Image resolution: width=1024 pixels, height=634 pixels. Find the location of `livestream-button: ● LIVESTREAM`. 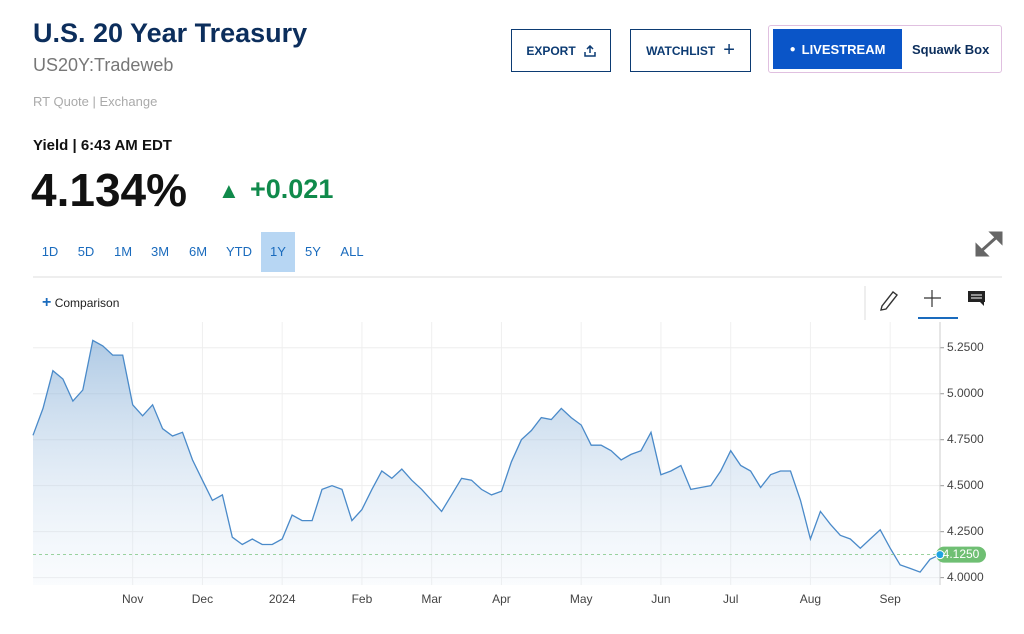

livestream-button: ● LIVESTREAM is located at coordinates (837, 49).